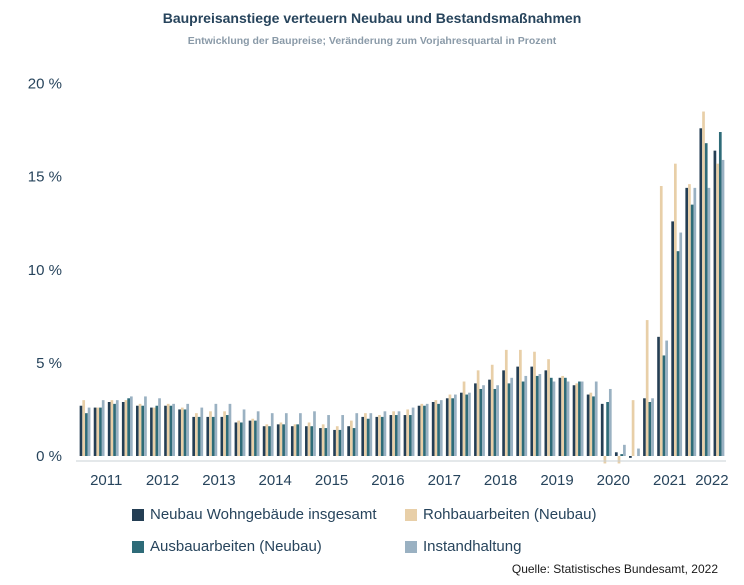  Describe the element at coordinates (614, 569) in the screenshot. I see `source-note: Quelle: Statistisches Bundesamt, 2022` at that location.